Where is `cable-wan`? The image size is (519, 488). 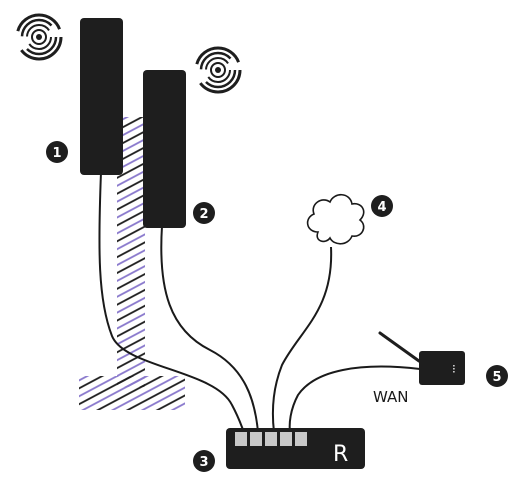
cable-wan is located at coordinates (354, 399).